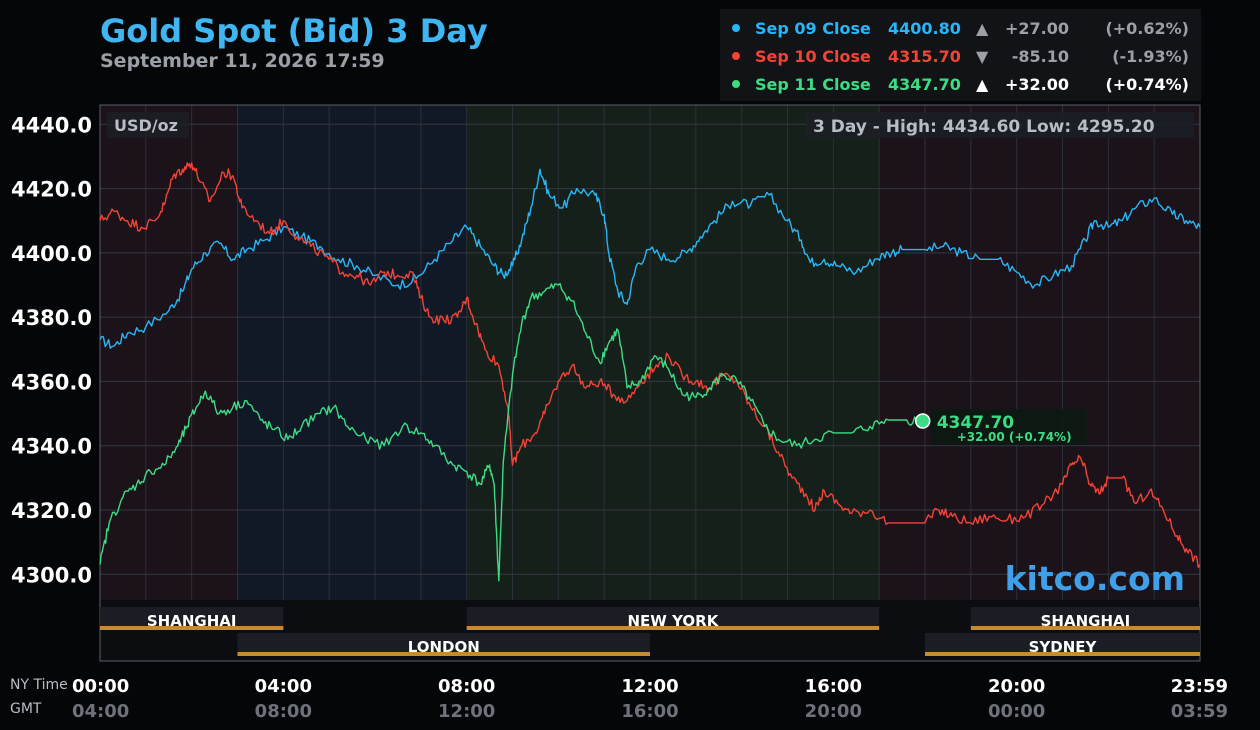 The height and width of the screenshot is (730, 1260). I want to click on current-price-bg, so click(1008, 426).